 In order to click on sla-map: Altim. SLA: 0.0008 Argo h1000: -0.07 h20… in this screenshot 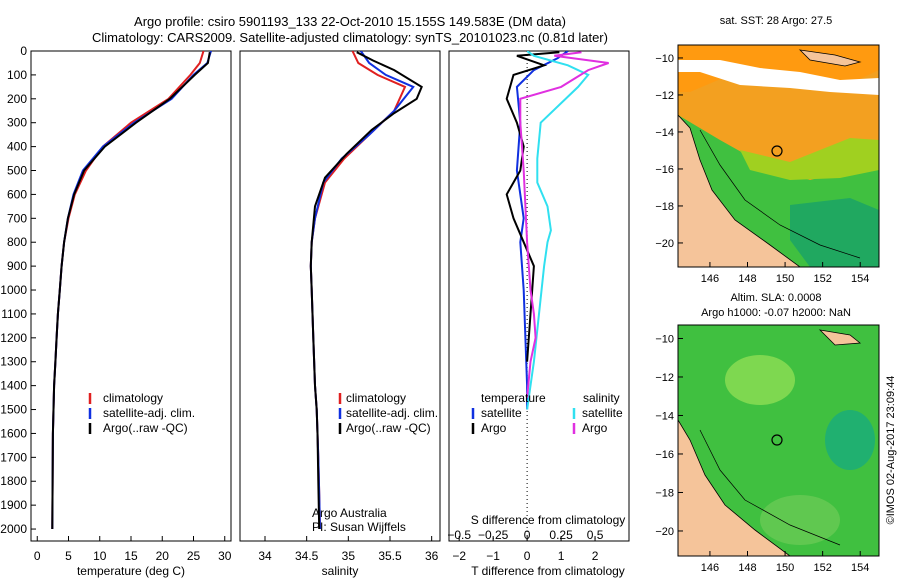, I will do `click(767, 433)`.